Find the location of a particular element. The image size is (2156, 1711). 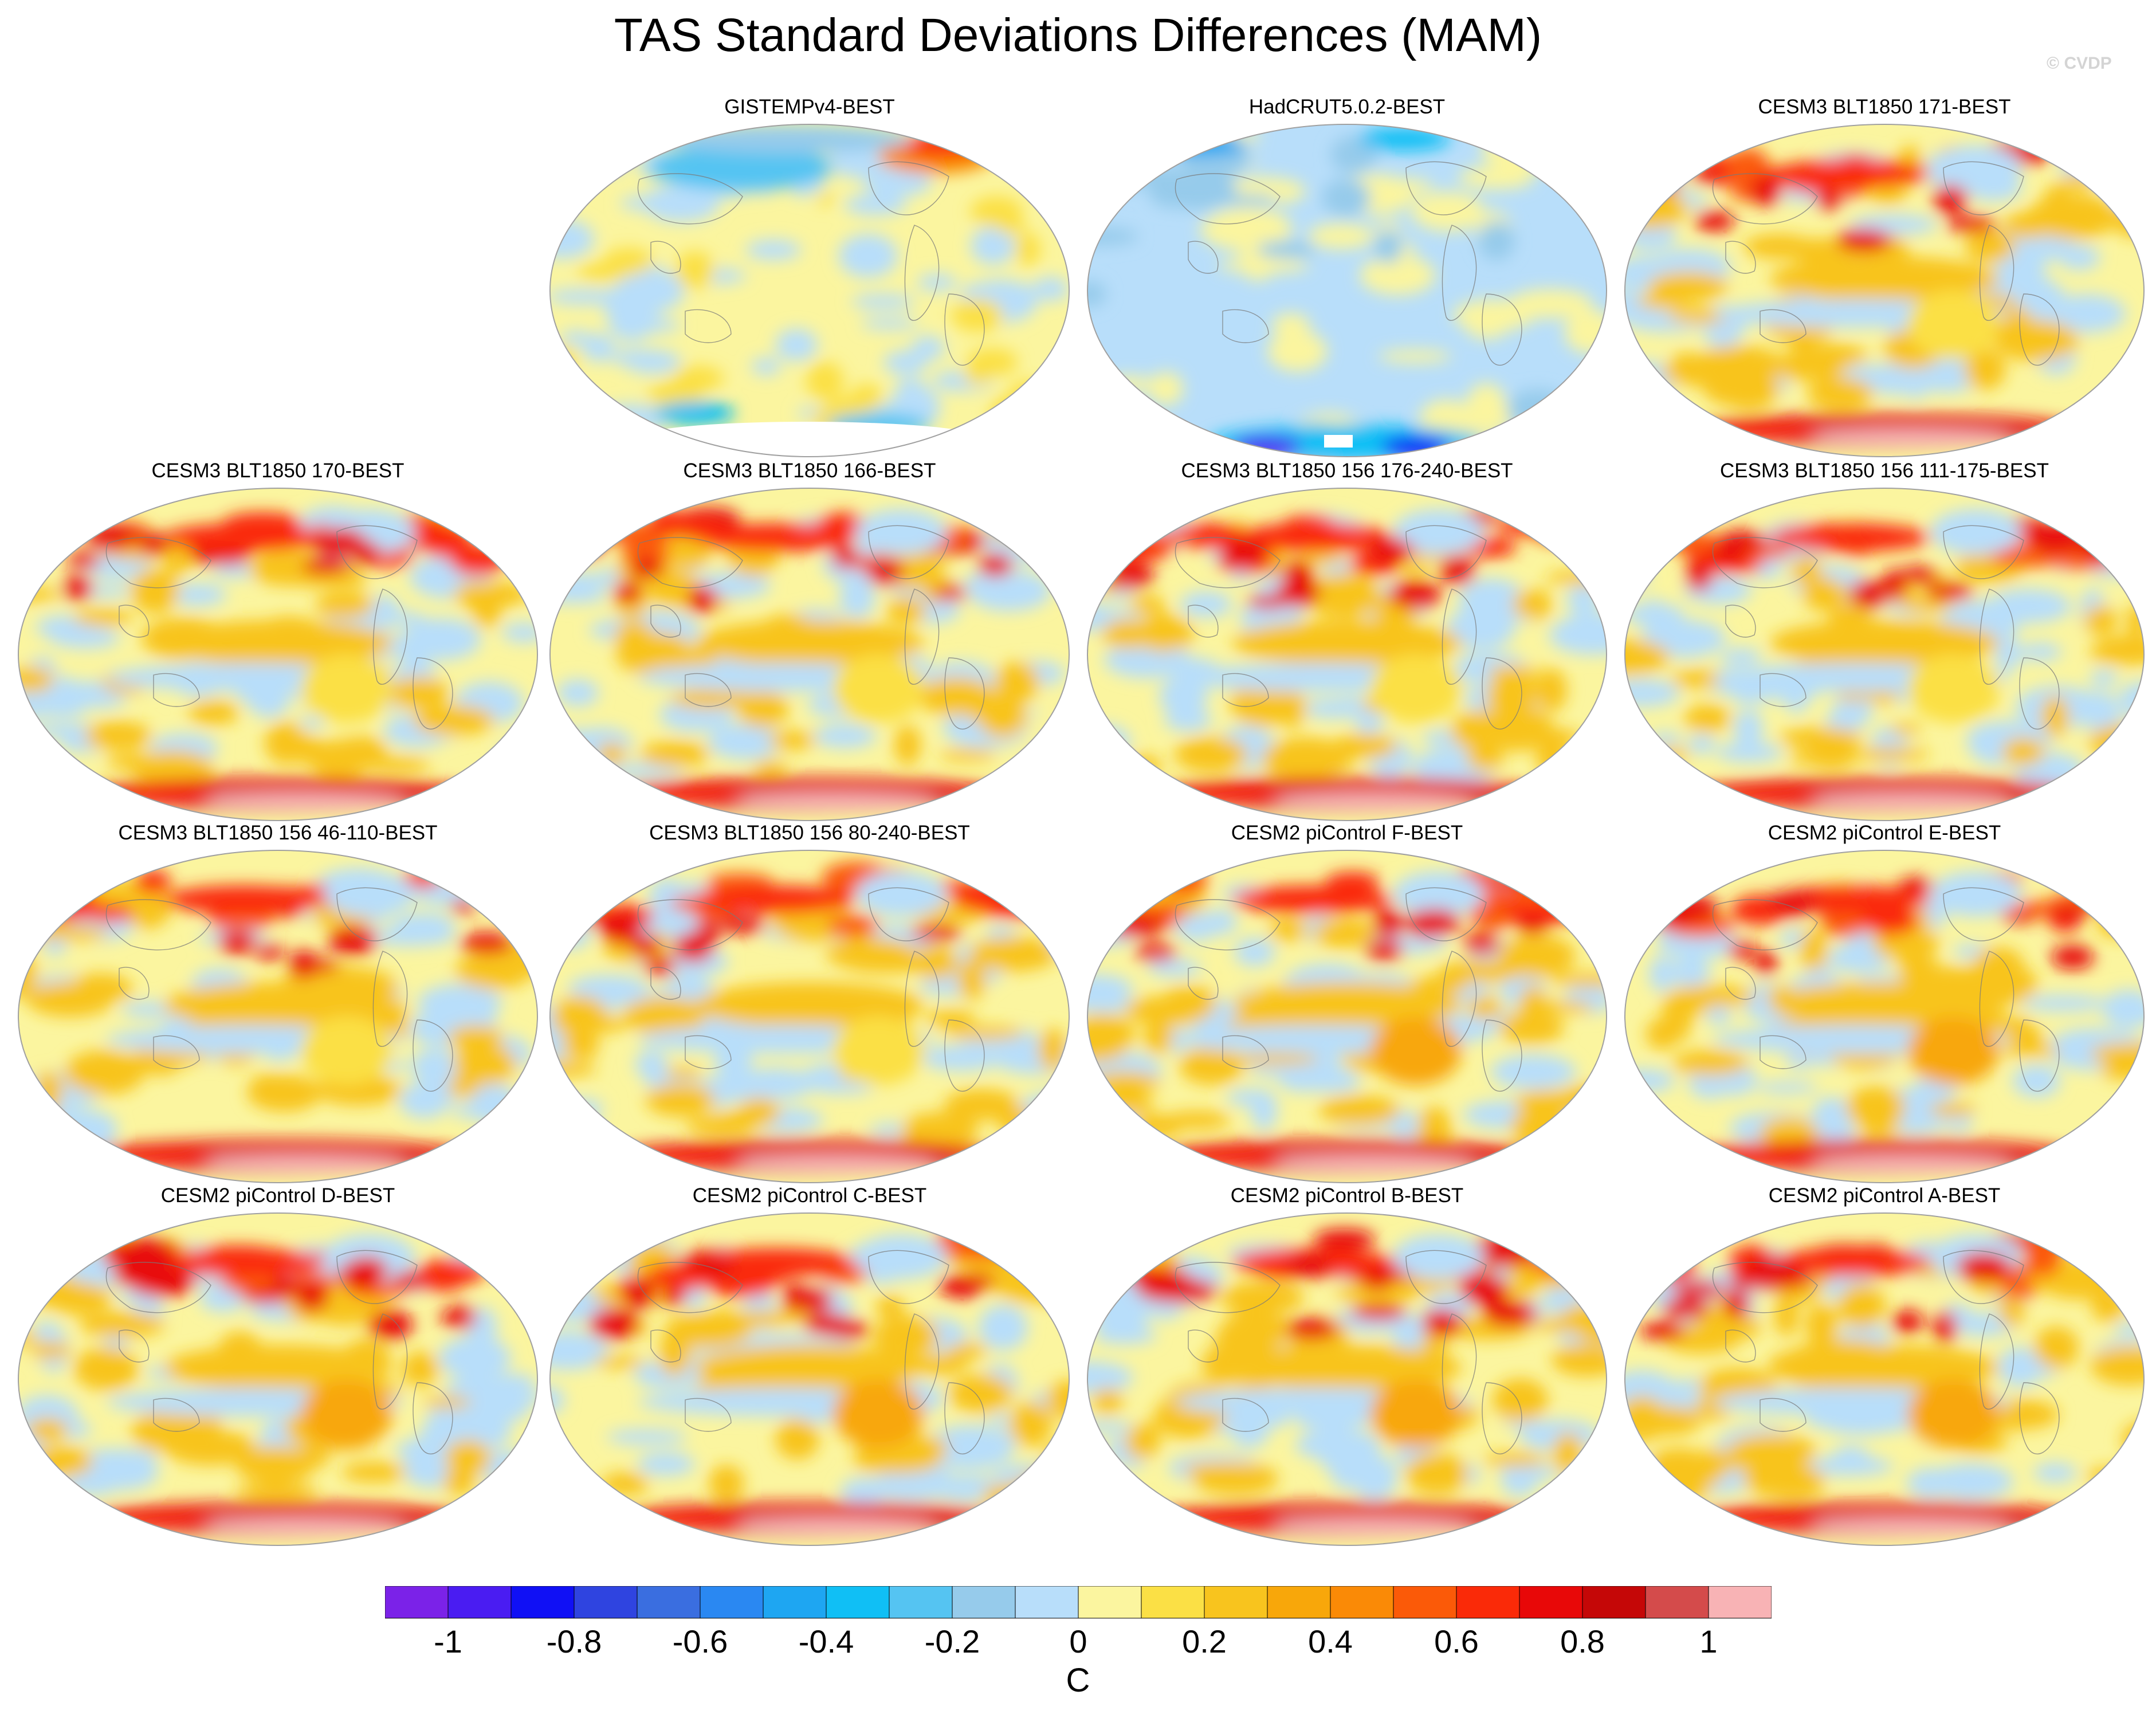

panel-title: CESM3 BLT1850 156 80-240-BEST is located at coordinates (809, 833).